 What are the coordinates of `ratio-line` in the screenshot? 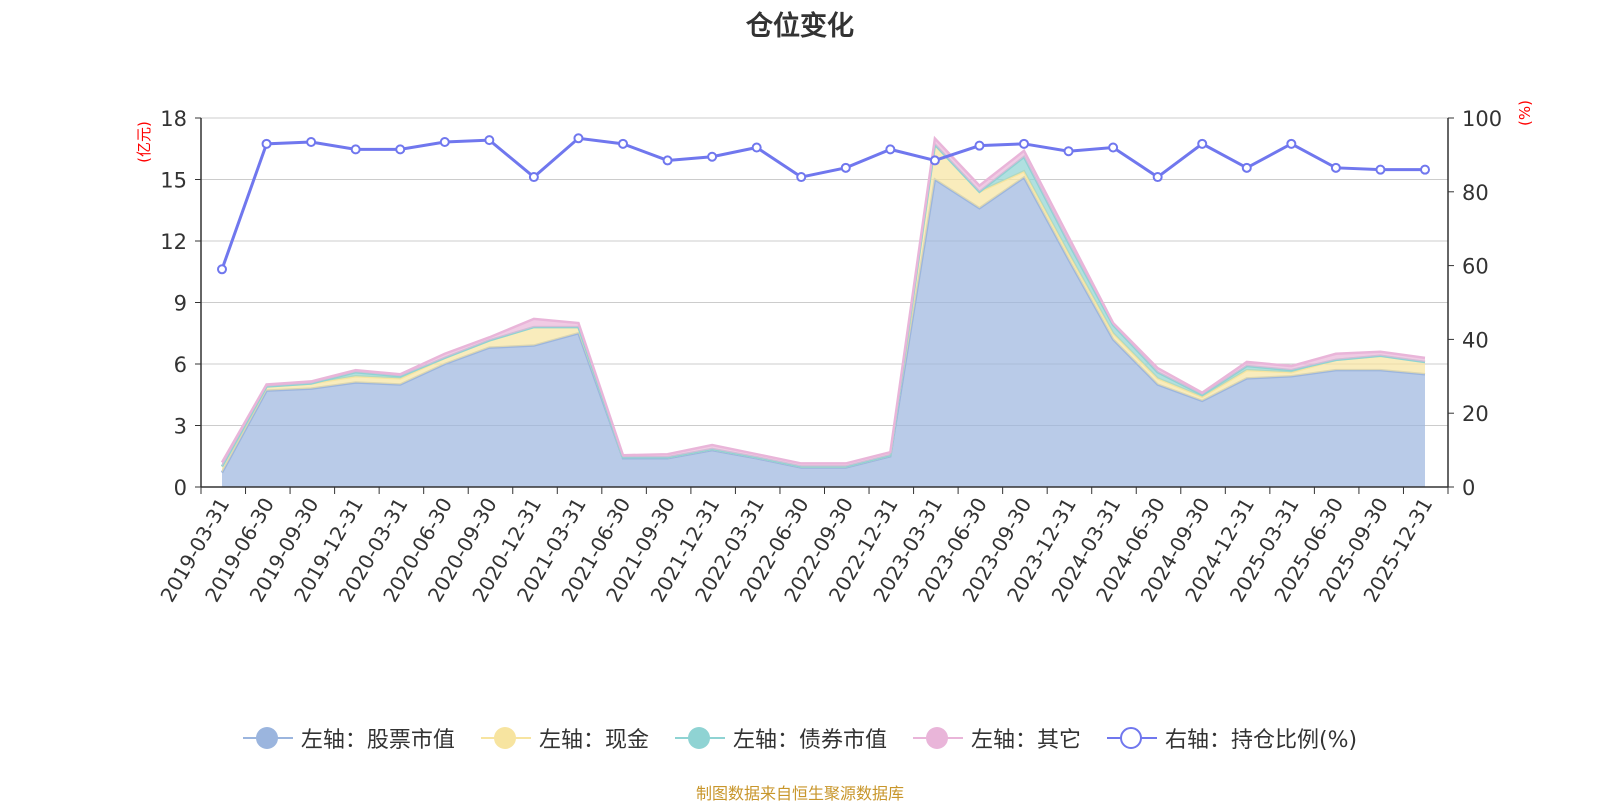 It's located at (822, 203).